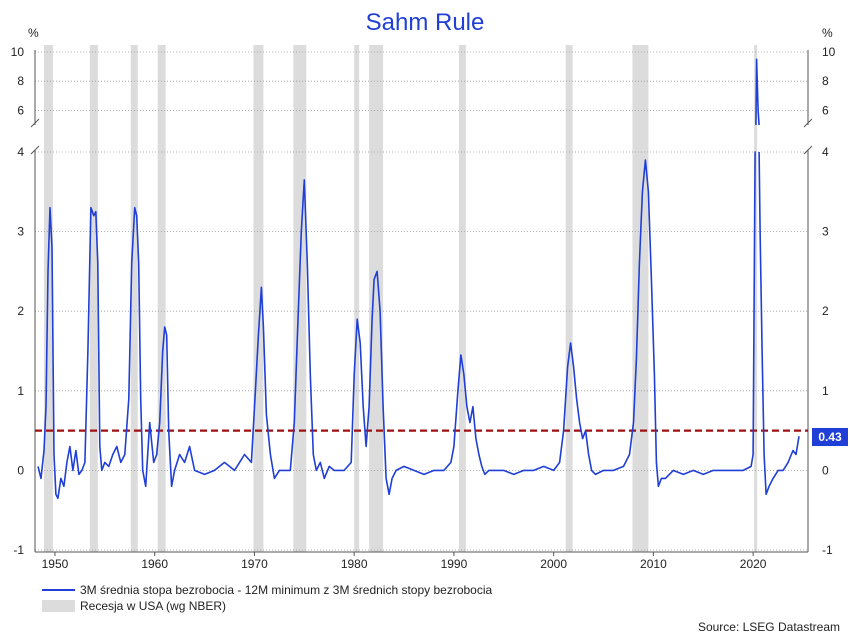 The image size is (850, 638). Describe the element at coordinates (454, 564) in the screenshot. I see `x-tick-label: 1990` at that location.